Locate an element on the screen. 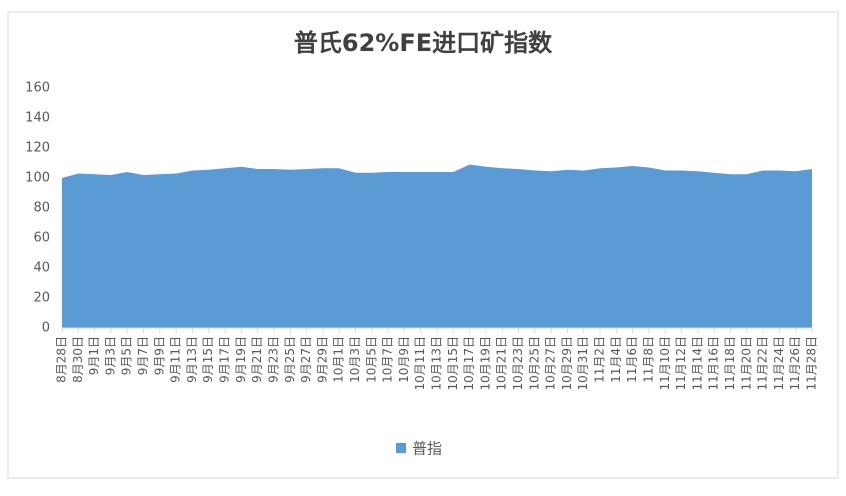 Image resolution: width=846 pixels, height=496 pixels. y-tick-label: 140 is located at coordinates (37, 118).